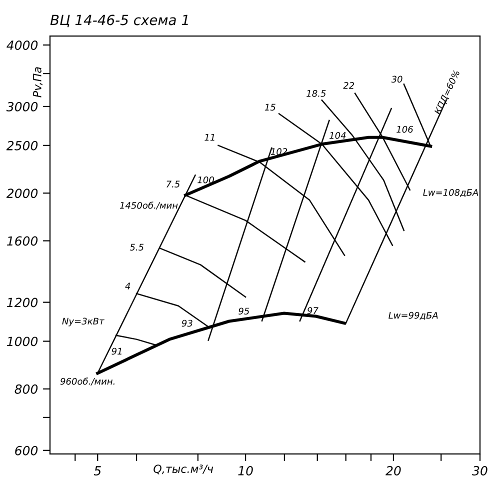 Image resolution: width=500 pixels, height=488 pixels. Describe the element at coordinates (173, 184) in the screenshot. I see `annotation: 7.5` at that location.